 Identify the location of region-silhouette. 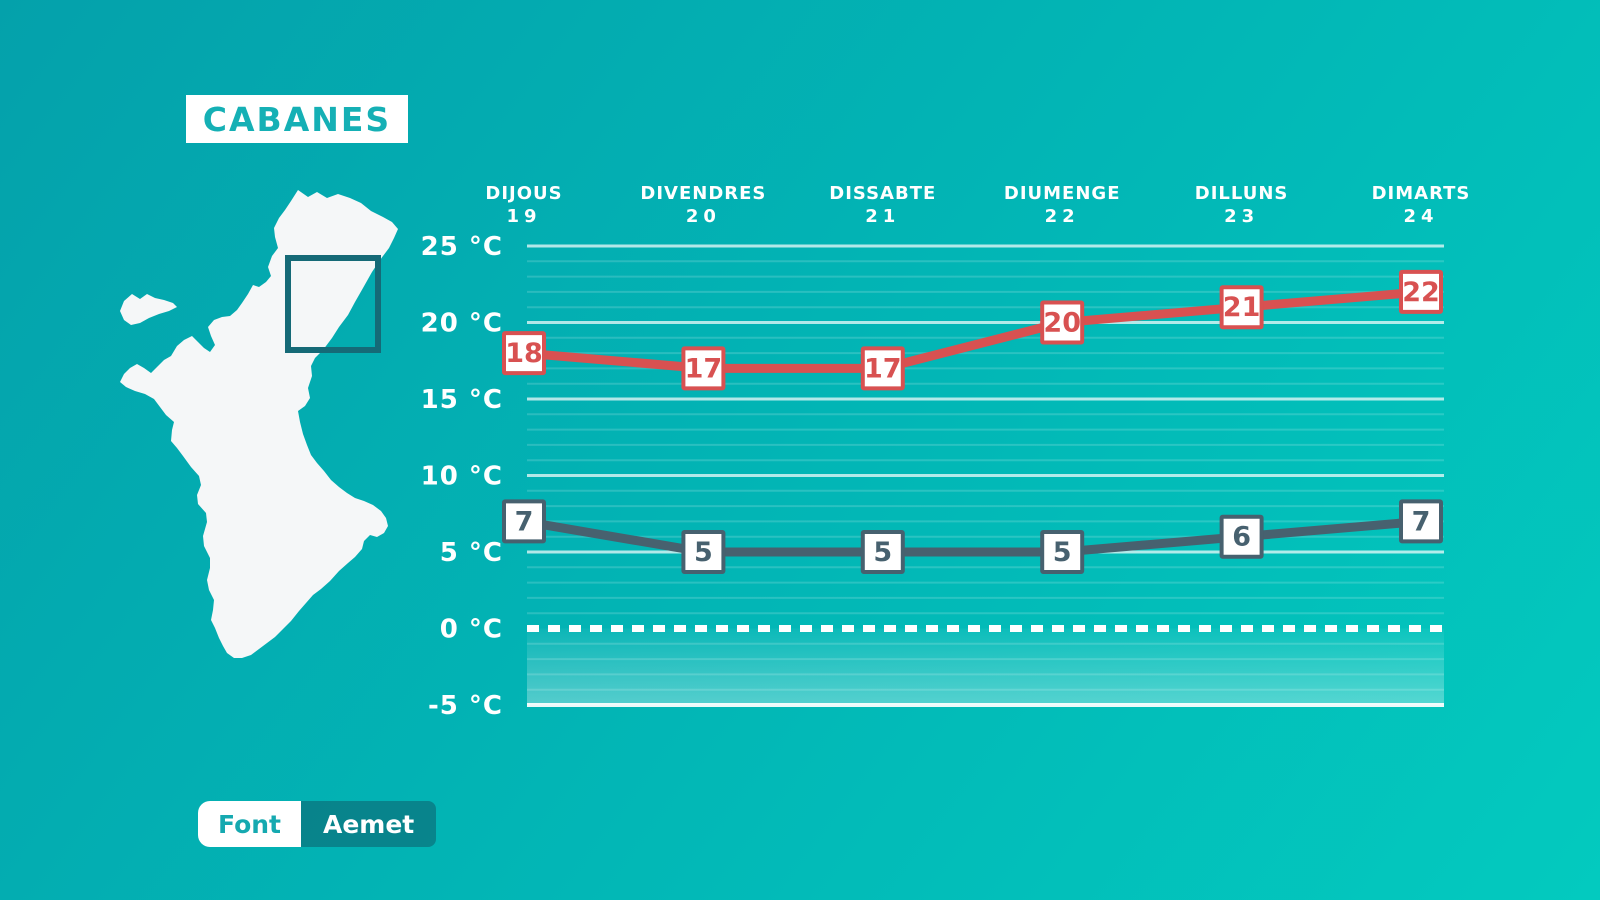
(259, 424).